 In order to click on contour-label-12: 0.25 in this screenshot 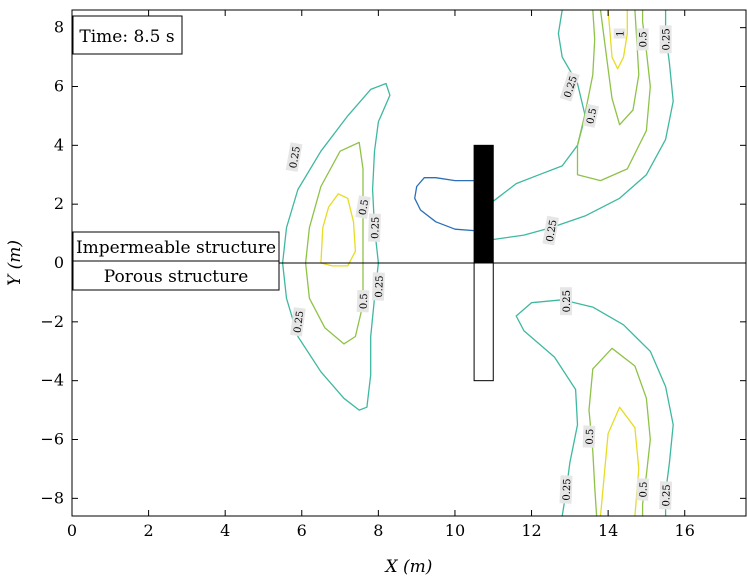, I will do `click(566, 301)`.